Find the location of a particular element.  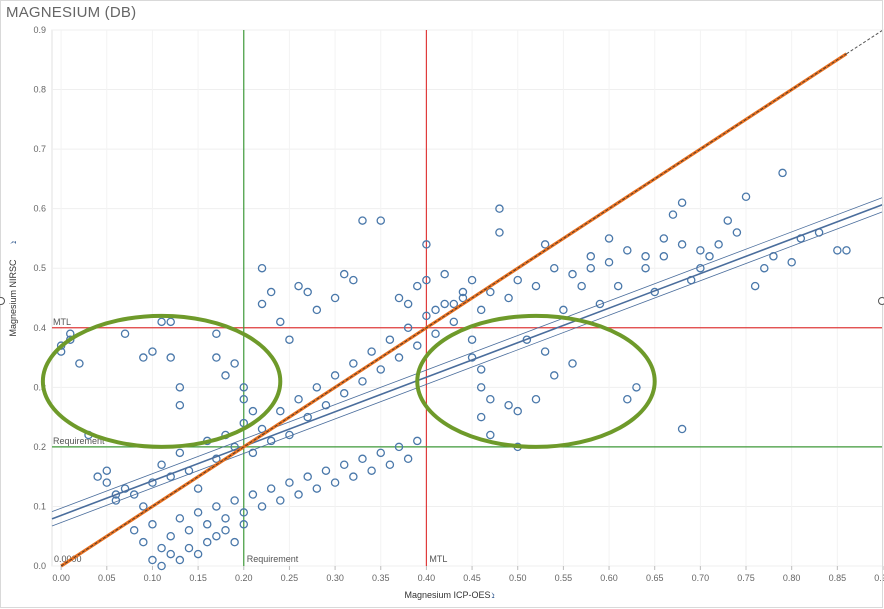

x-tick-label: 0.40 is located at coordinates (427, 578).